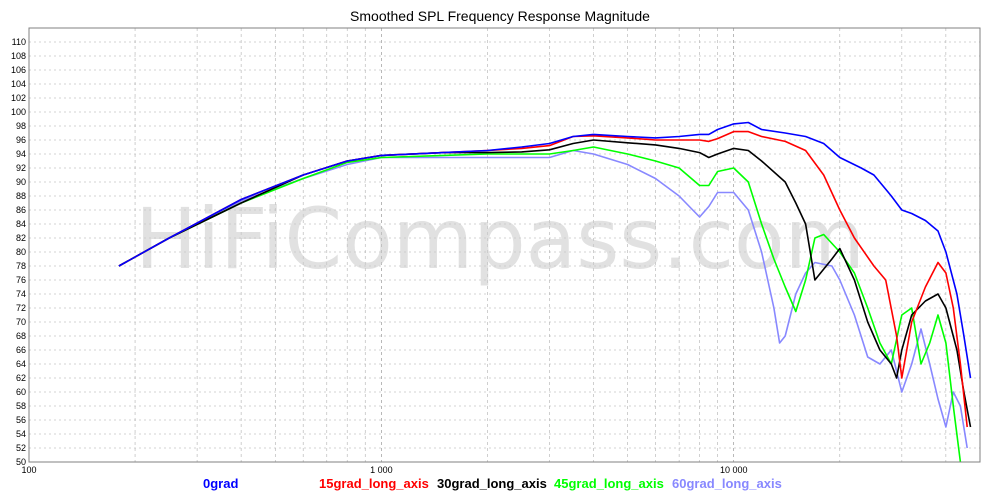 This screenshot has height=498, width=1000. What do you see at coordinates (18, 112) in the screenshot?
I see `y-tick-label: 100` at bounding box center [18, 112].